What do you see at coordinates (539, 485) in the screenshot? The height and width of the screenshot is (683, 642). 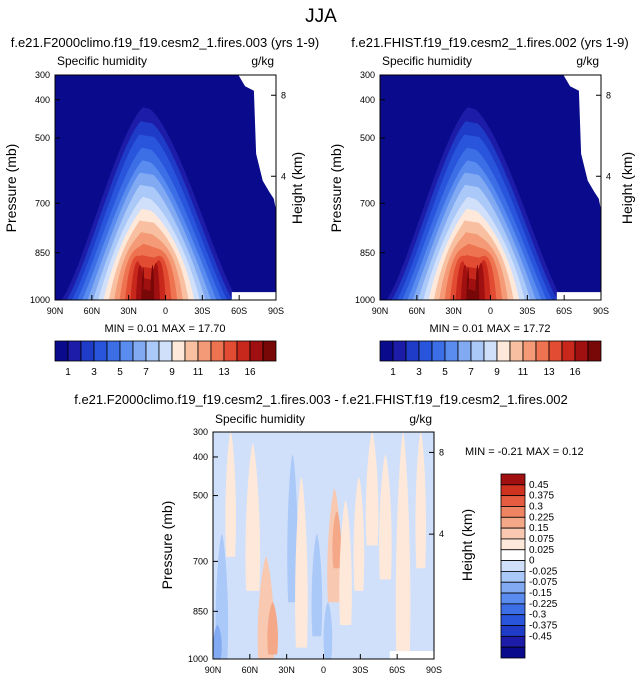 I see `colorbar-label: 0.45` at bounding box center [539, 485].